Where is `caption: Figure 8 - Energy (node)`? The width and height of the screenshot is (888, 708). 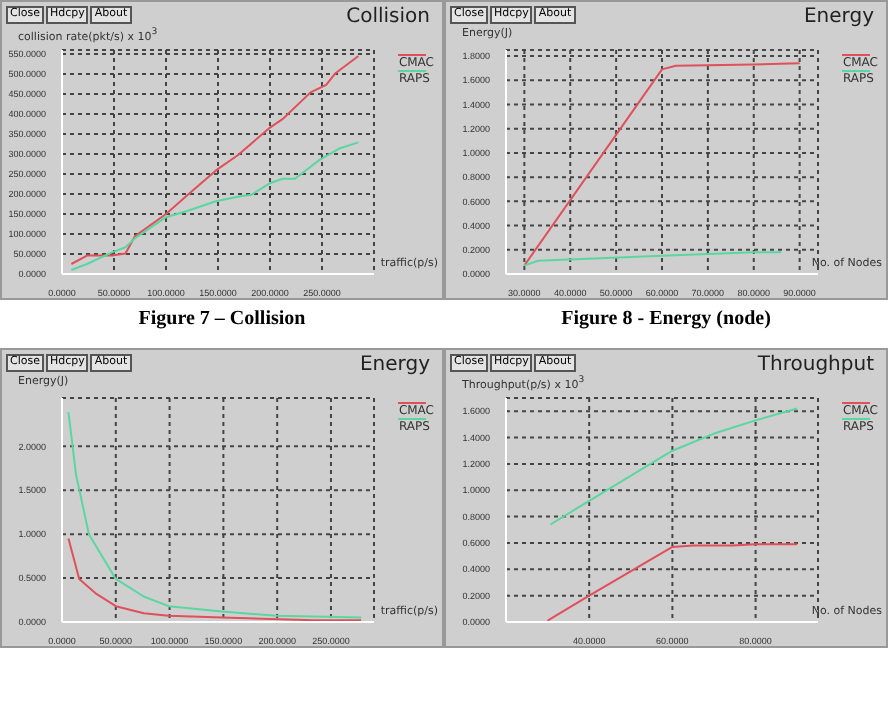 caption: Figure 8 - Energy (node) is located at coordinates (666, 319).